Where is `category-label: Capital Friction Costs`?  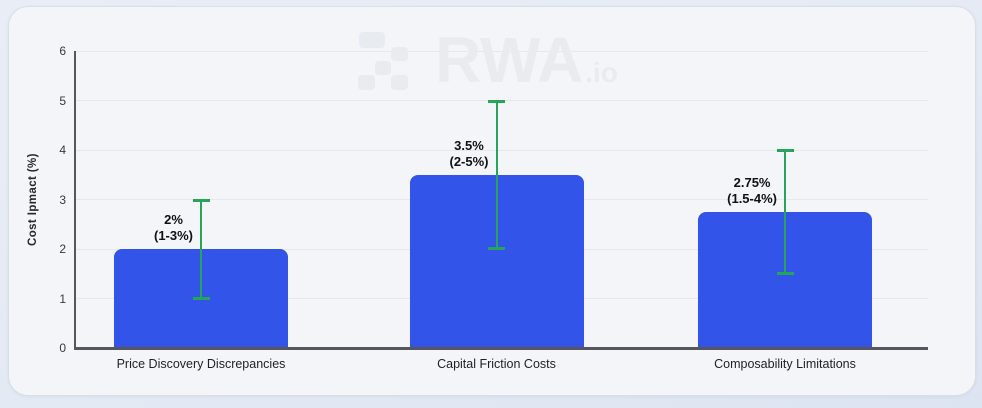 category-label: Capital Friction Costs is located at coordinates (496, 364).